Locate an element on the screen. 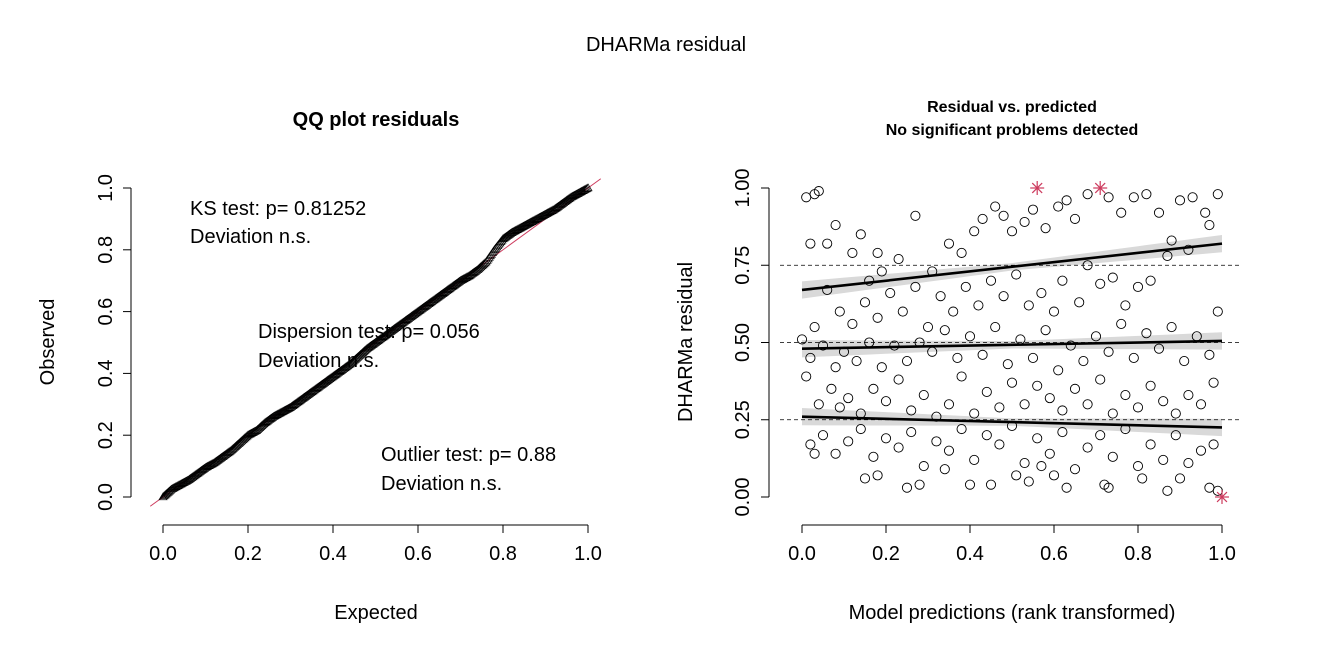 The height and width of the screenshot is (657, 1332). quantile-fit-line is located at coordinates (1012, 344).